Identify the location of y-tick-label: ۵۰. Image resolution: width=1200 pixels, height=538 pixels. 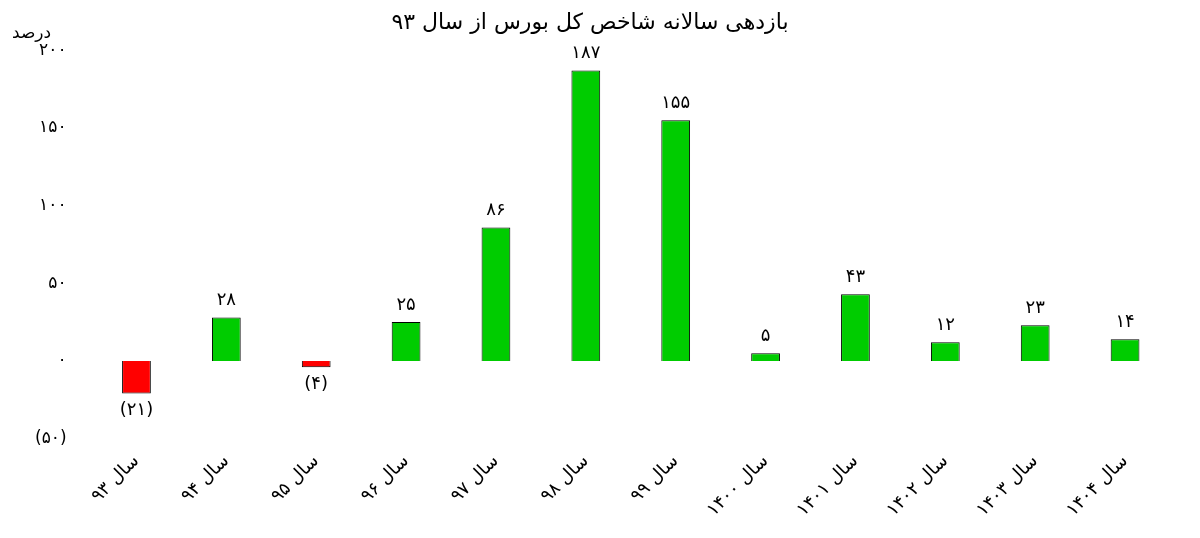
(57, 281).